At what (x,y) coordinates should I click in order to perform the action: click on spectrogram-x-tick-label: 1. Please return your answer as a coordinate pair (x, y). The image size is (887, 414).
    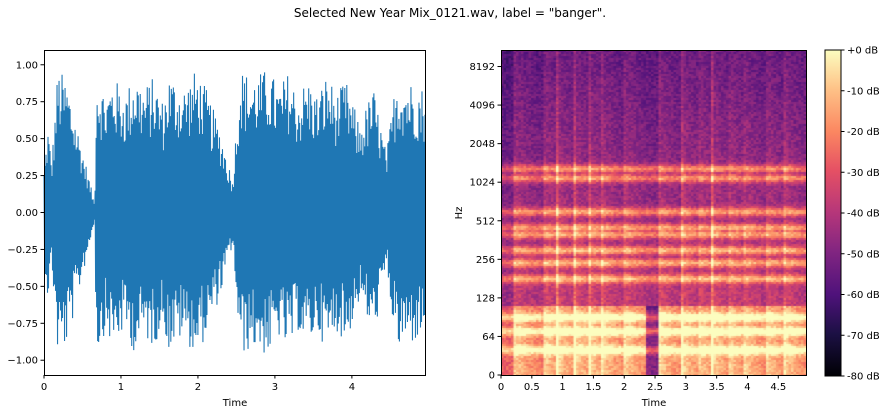
    Looking at the image, I should click on (562, 387).